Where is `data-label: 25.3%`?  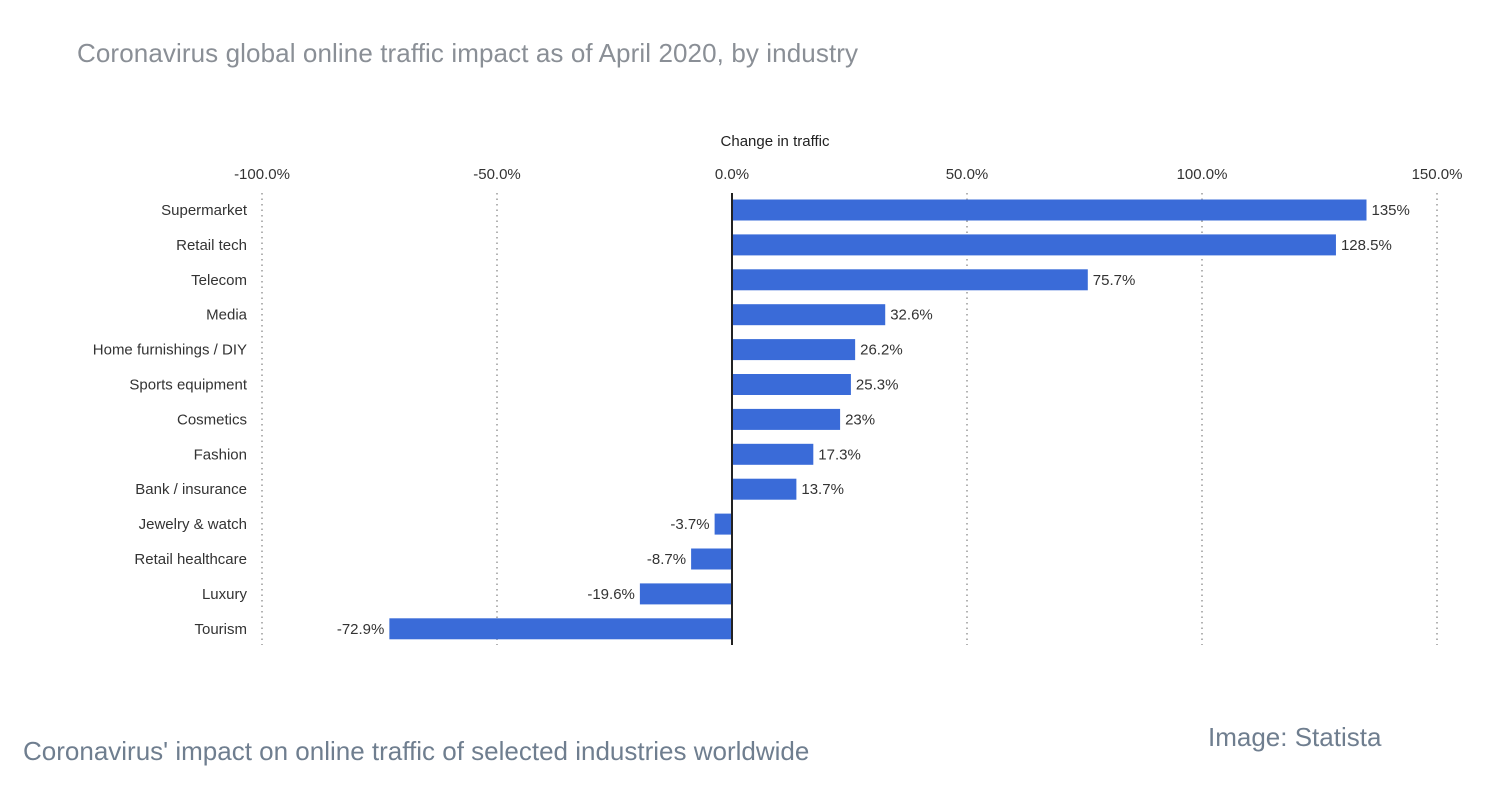 data-label: 25.3% is located at coordinates (877, 385).